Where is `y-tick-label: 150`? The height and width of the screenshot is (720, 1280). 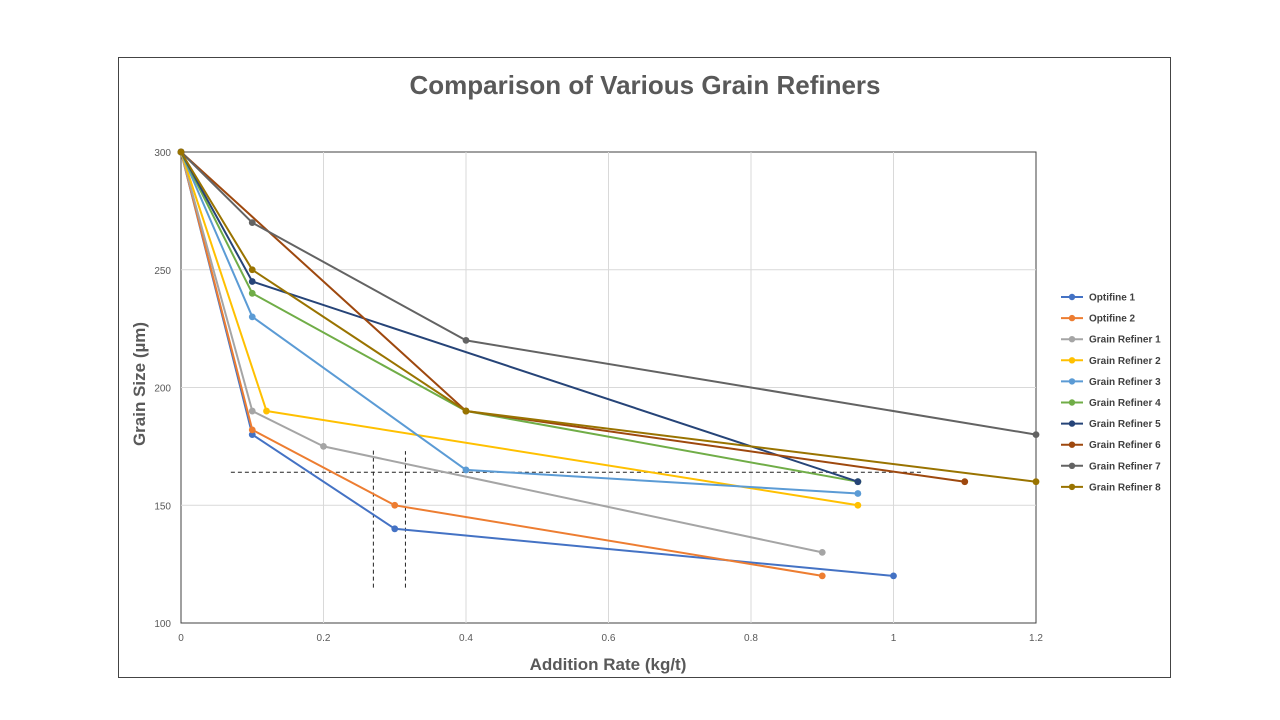
y-tick-label: 150 is located at coordinates (162, 506).